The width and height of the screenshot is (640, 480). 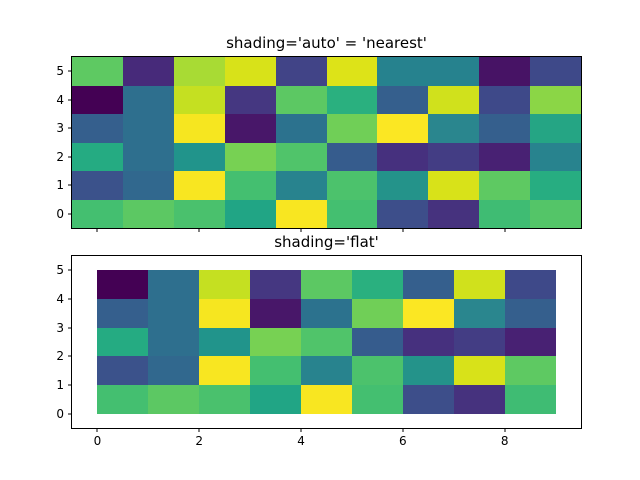 What do you see at coordinates (352, 71) in the screenshot?
I see `heatmap-cell-r5-c5` at bounding box center [352, 71].